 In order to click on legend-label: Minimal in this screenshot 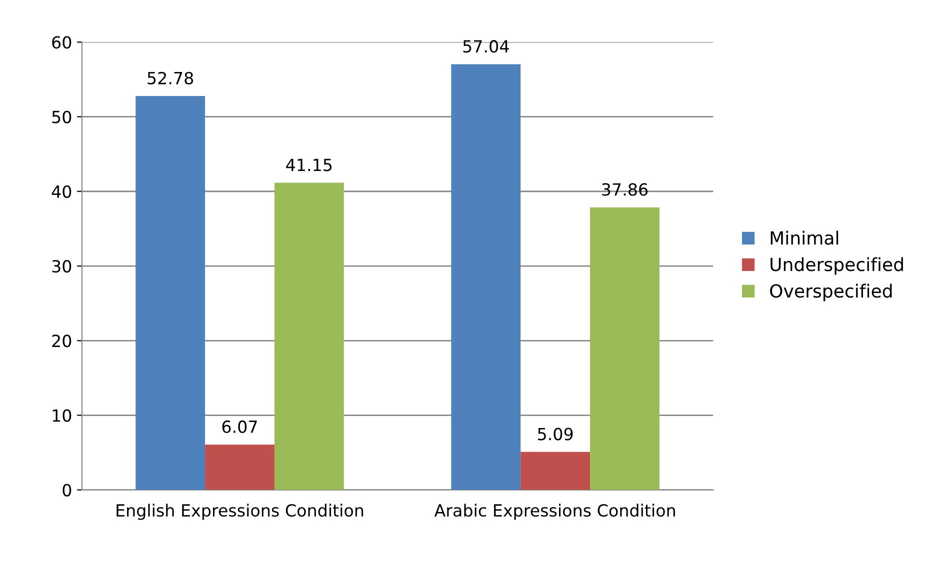, I will do `click(804, 237)`.